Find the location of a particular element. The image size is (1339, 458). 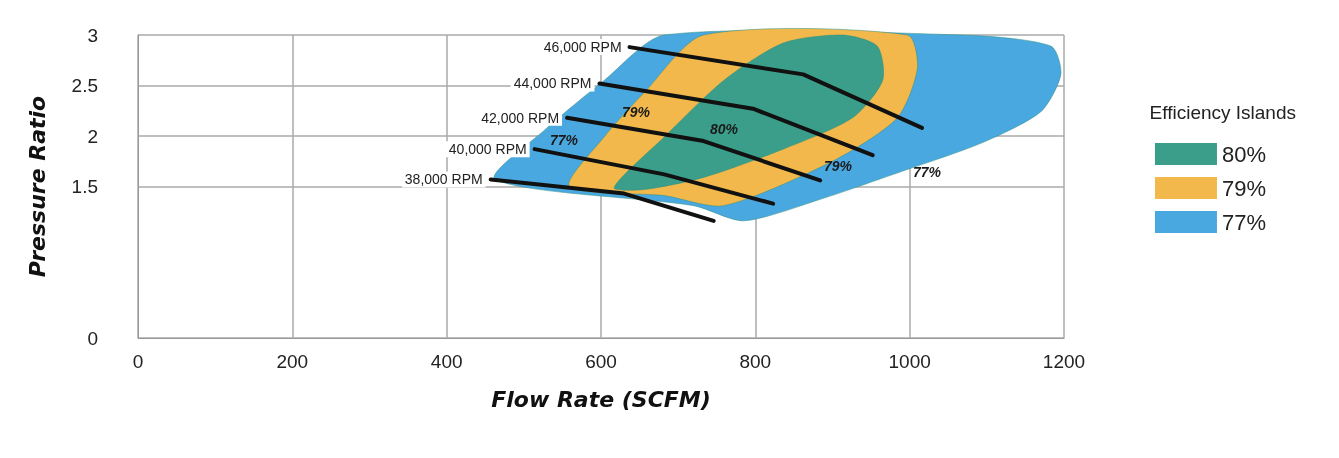

legend-label: 77% is located at coordinates (1244, 222).